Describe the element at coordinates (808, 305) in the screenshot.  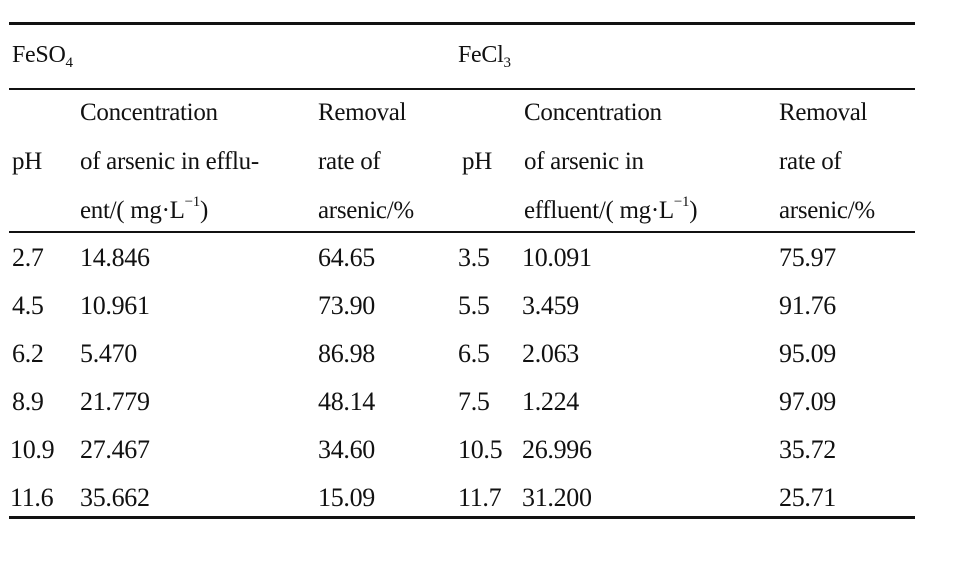
I see `cell-removal-fecl3: 91.76` at that location.